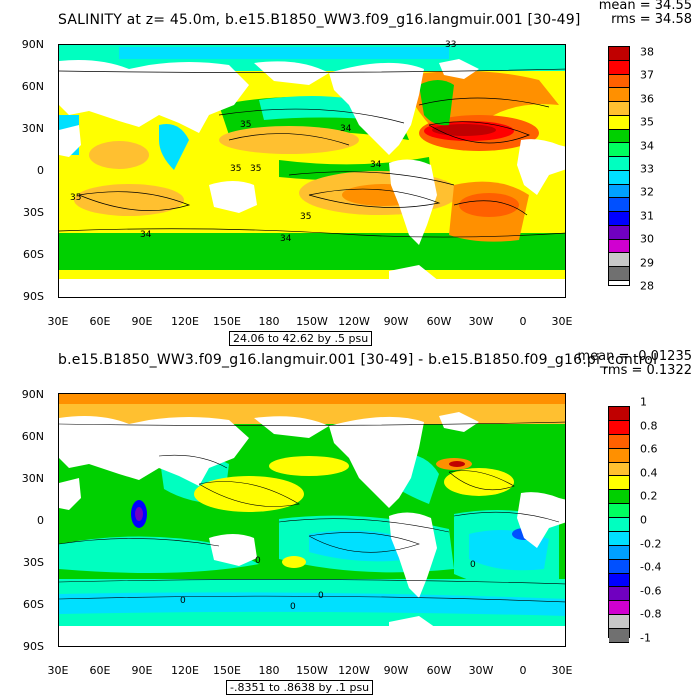 The image size is (700, 700). What do you see at coordinates (651, 614) in the screenshot?
I see `colorbar-label: -0.8` at bounding box center [651, 614].